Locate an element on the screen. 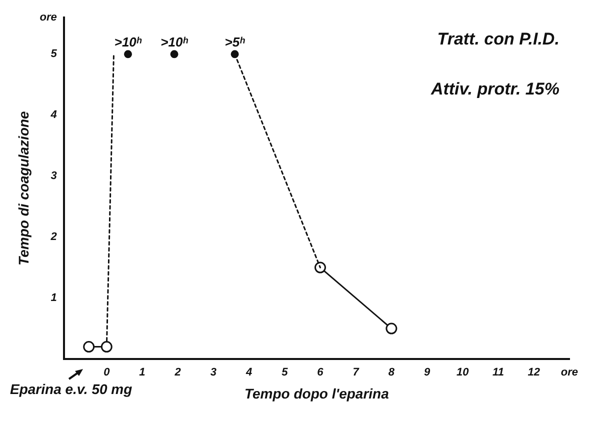 Image resolution: width=589 pixels, height=437 pixels. x-tick-label: 4 is located at coordinates (248, 372).